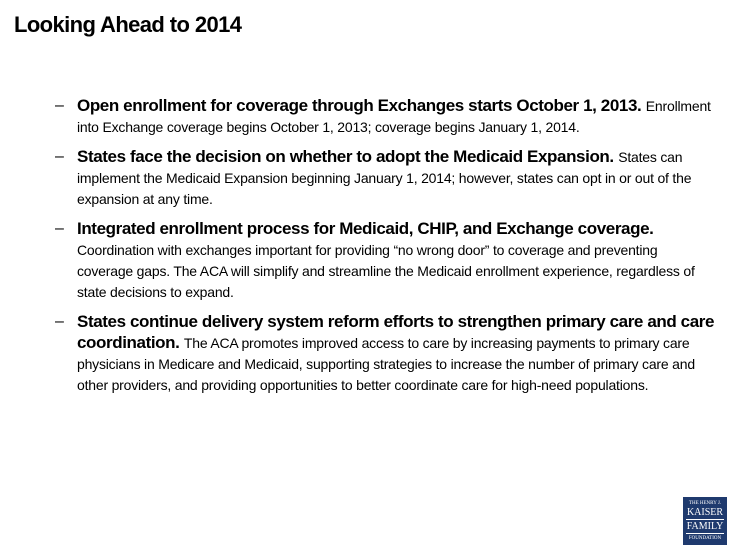  I want to click on logo-text: FAMILY, so click(705, 527).